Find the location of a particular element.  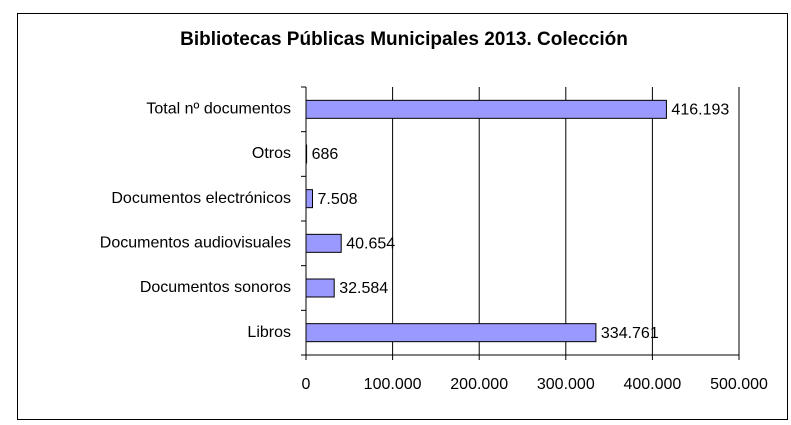

x-tick-label: 300.000 is located at coordinates (566, 384).